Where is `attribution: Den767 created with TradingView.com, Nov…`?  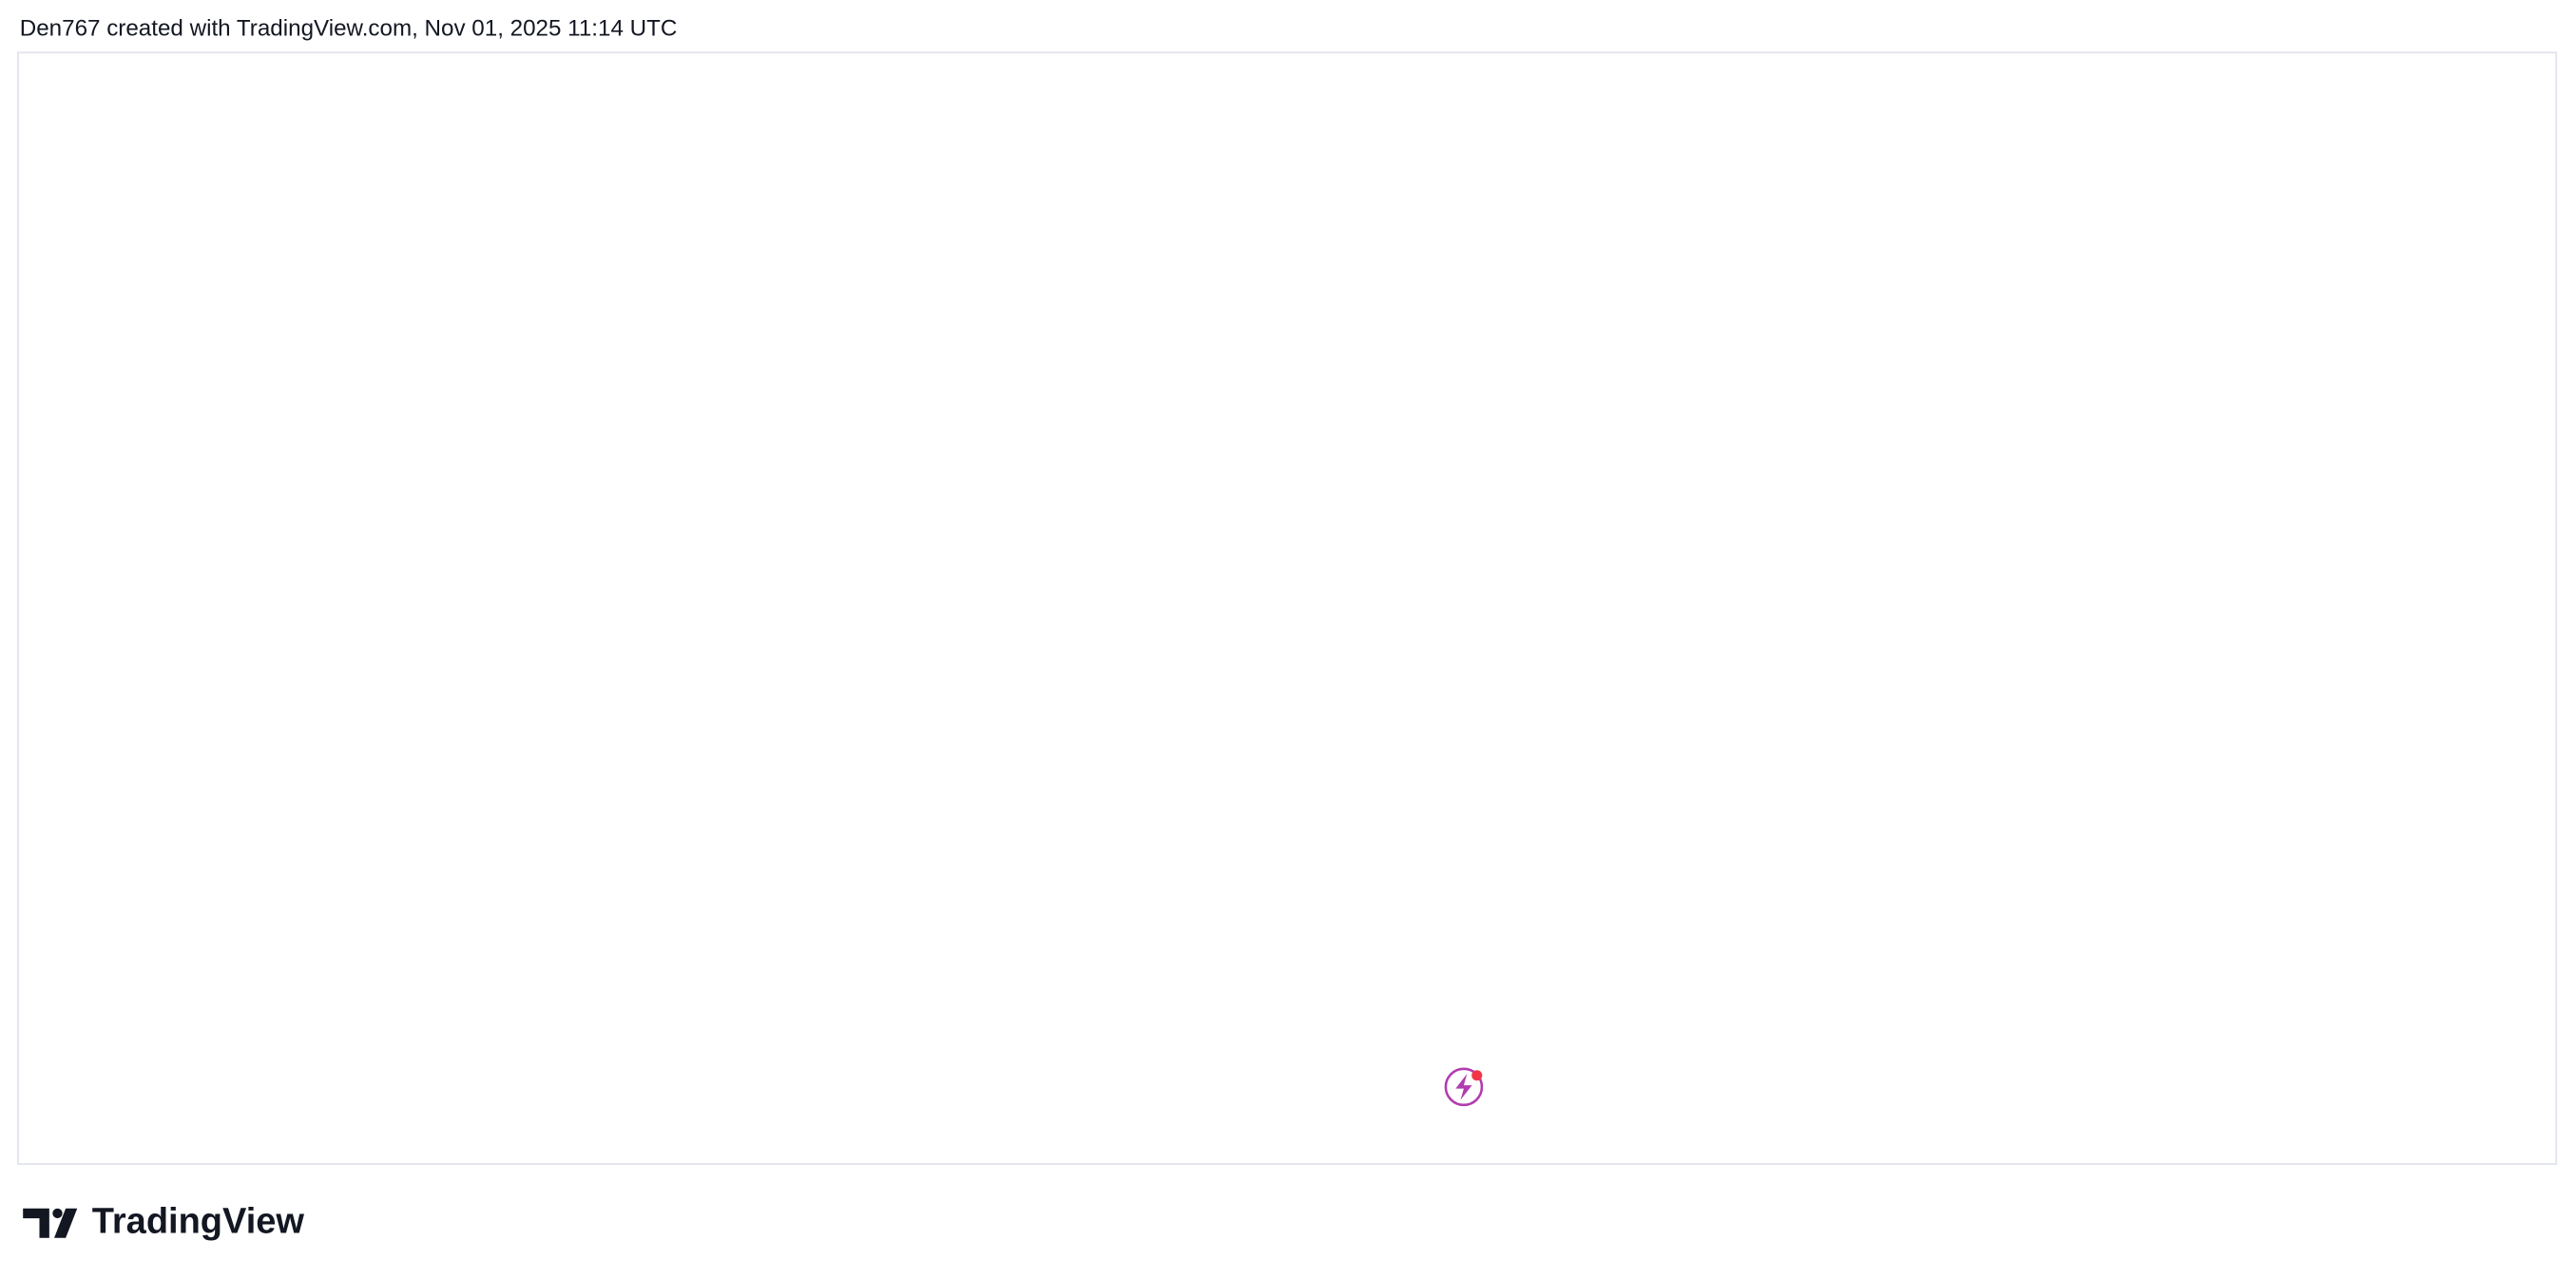 attribution: Den767 created with TradingView.com, Nov… is located at coordinates (349, 28).